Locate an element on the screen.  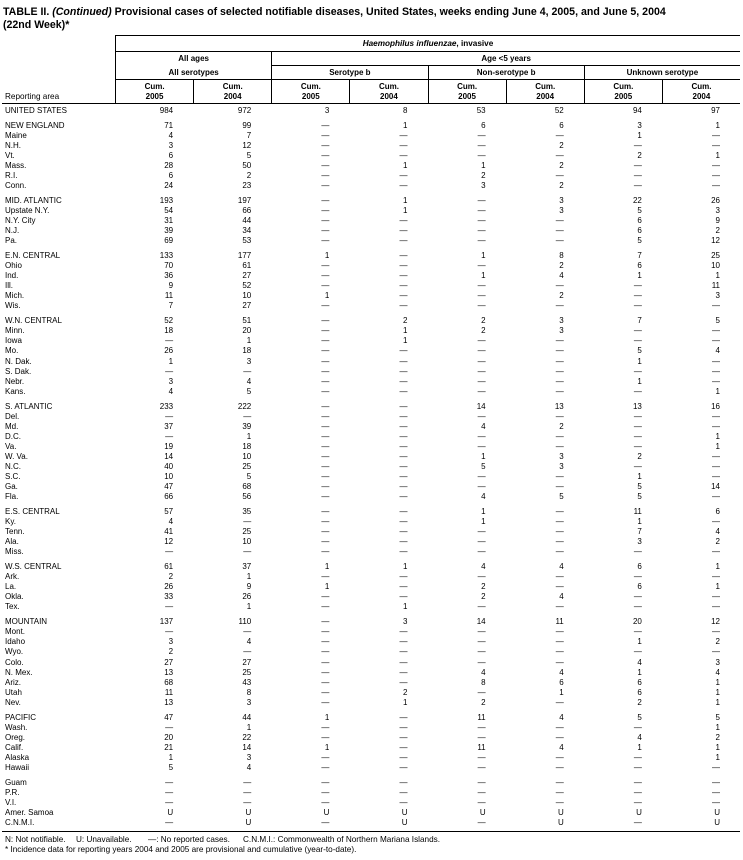
table-row: Oreg. 20 22 — — — — 4 2 is located at coordinates (371, 738).